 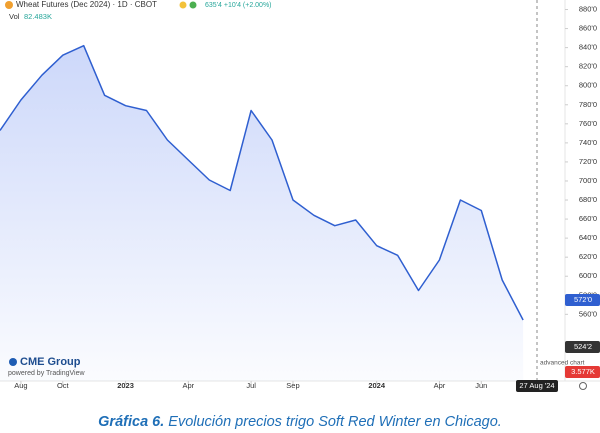 I want to click on symbol-icon, so click(x=9, y=5).